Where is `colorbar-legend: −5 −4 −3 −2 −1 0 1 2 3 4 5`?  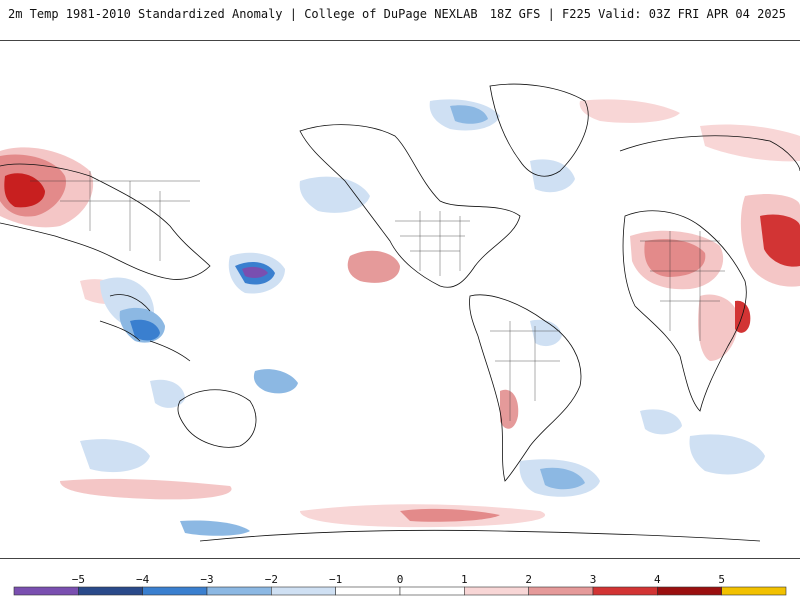 colorbar-legend: −5 −4 −3 −2 −1 0 1 2 3 4 5 is located at coordinates (400, 580).